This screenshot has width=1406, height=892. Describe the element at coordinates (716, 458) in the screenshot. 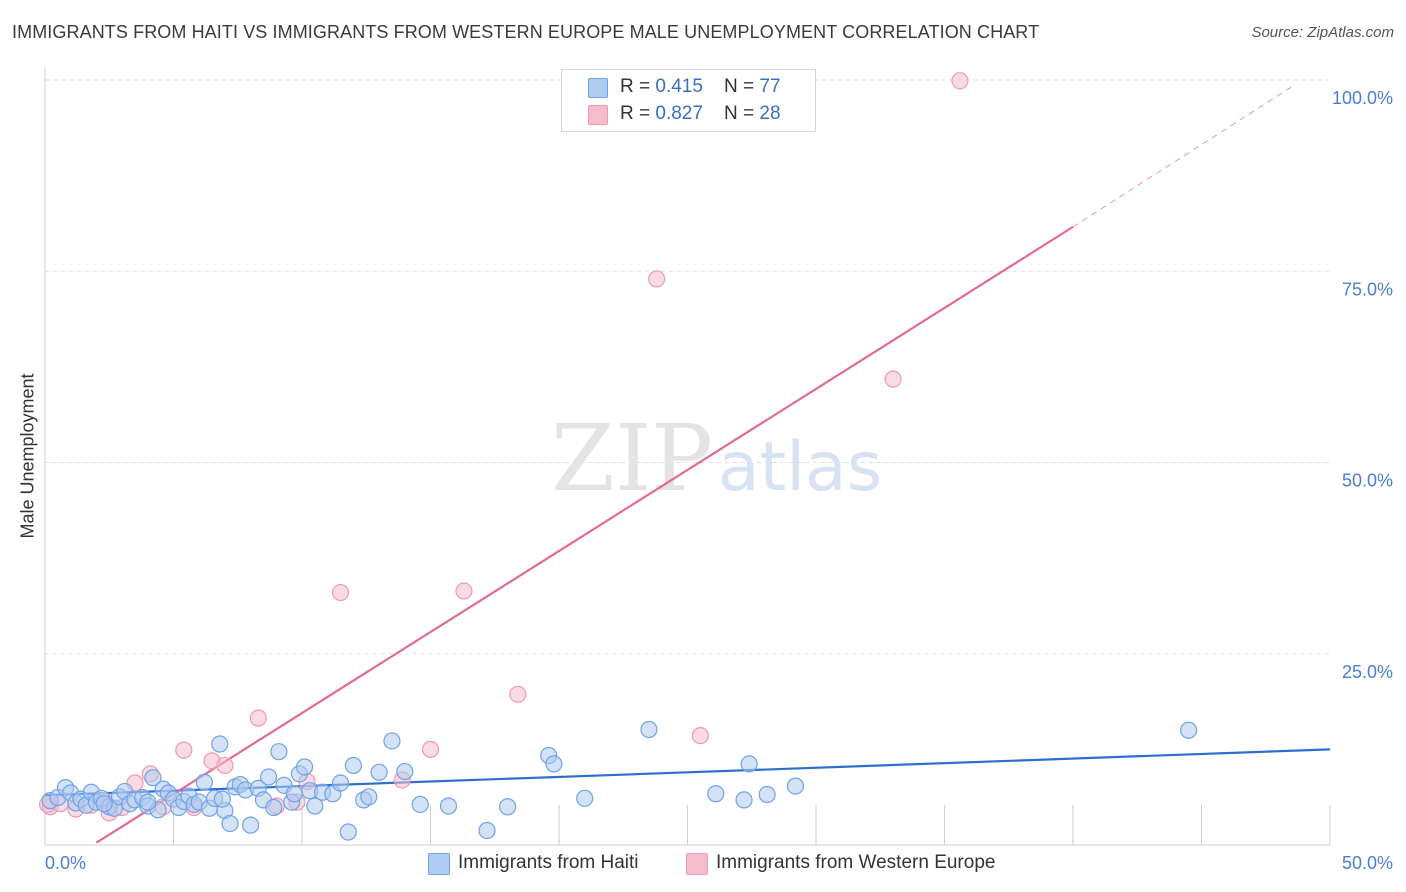

I see `watermark: ZIP atlas` at that location.